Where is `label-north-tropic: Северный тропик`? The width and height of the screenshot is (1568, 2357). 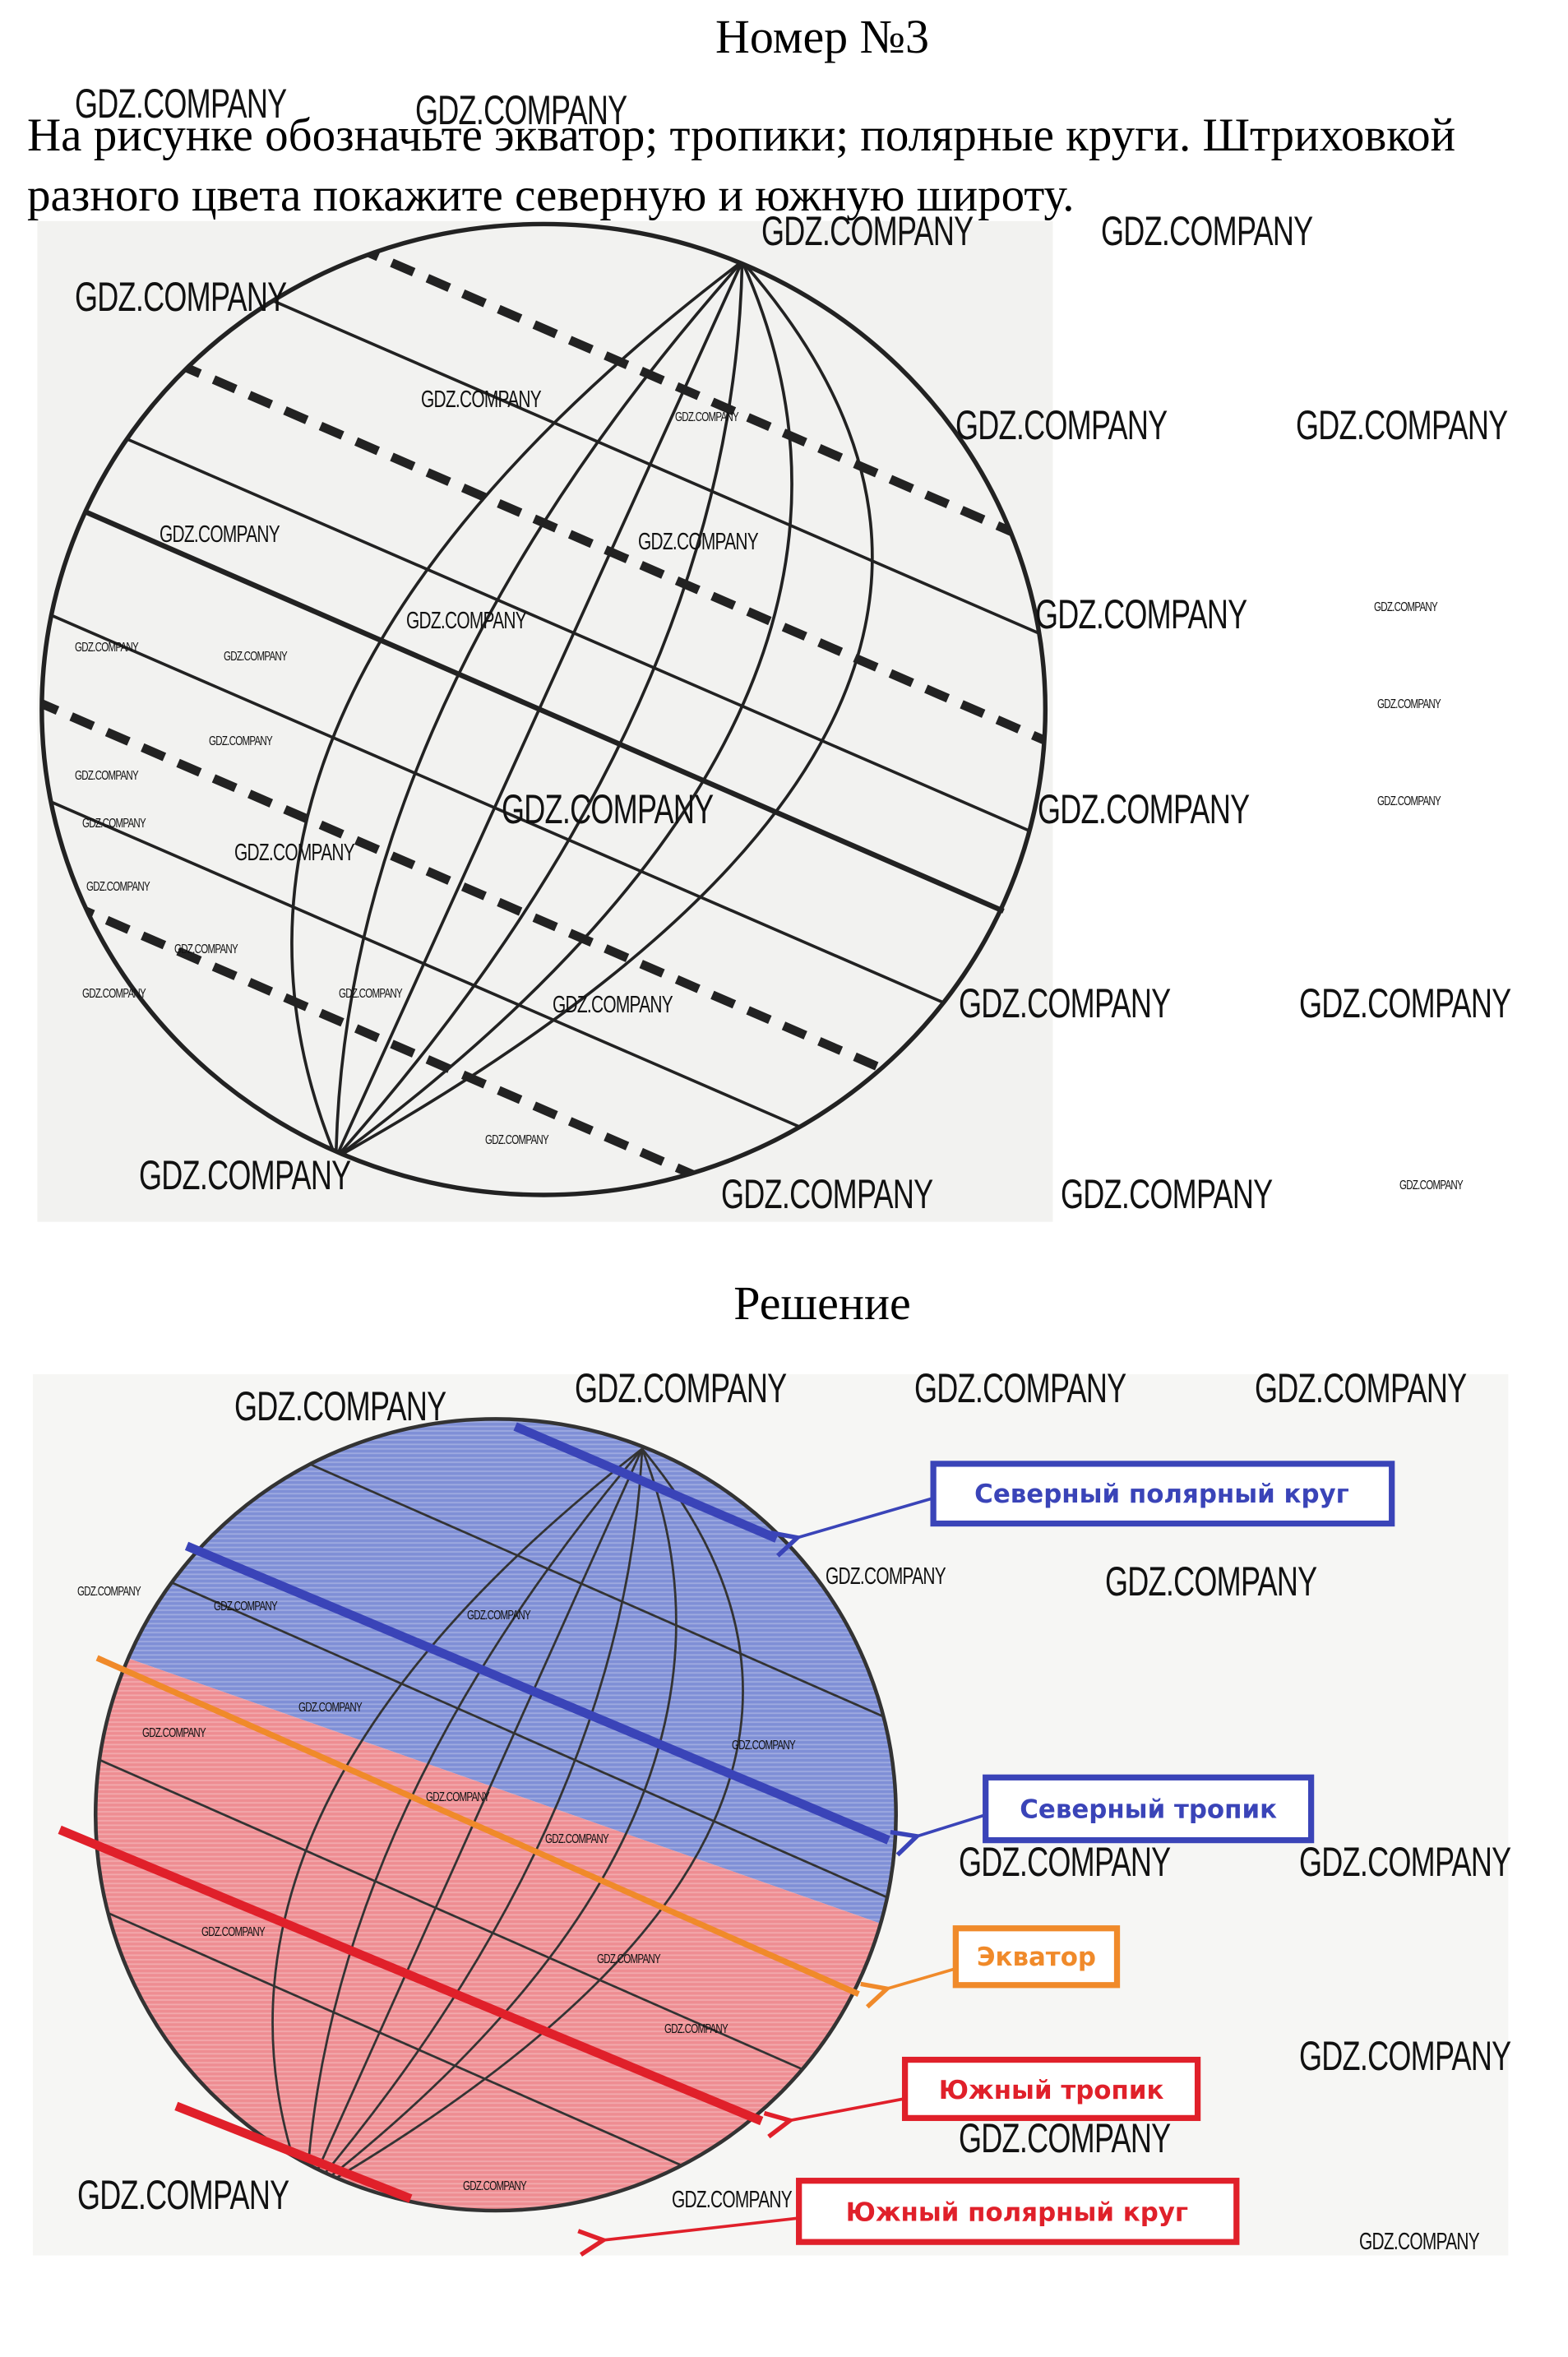
label-north-tropic: Северный тропик is located at coordinates (1148, 1809).